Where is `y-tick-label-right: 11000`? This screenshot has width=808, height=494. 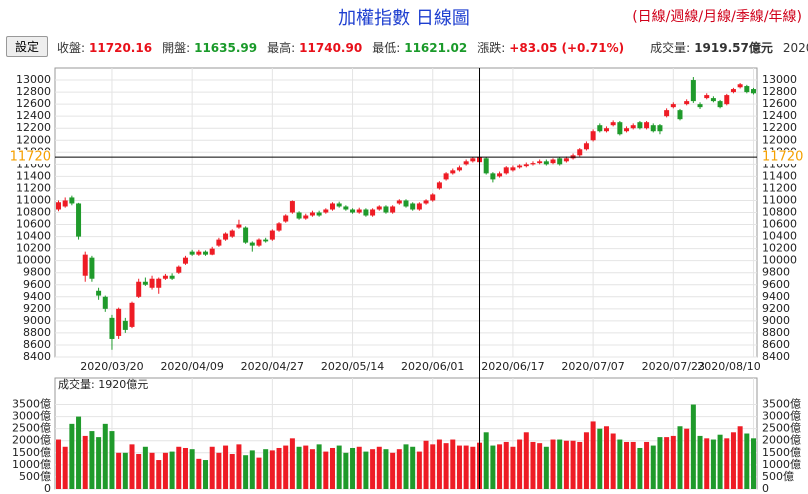
y-tick-label-right: 11000 is located at coordinates (779, 199).